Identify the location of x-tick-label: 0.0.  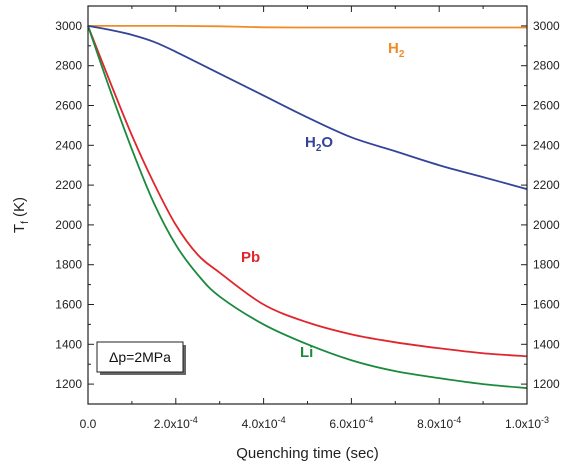
(88, 424).